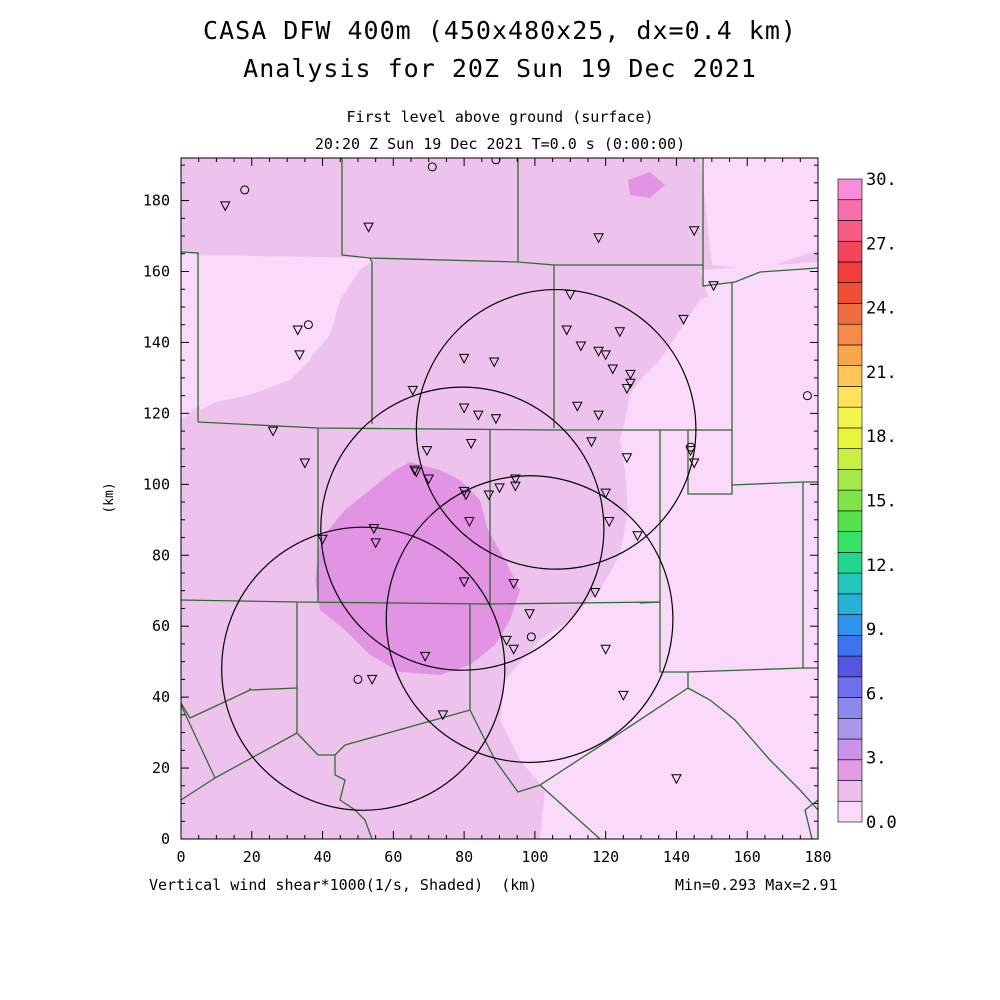 This screenshot has width=1000, height=1000. What do you see at coordinates (156, 201) in the screenshot?
I see `y-tick-label: 180` at bounding box center [156, 201].